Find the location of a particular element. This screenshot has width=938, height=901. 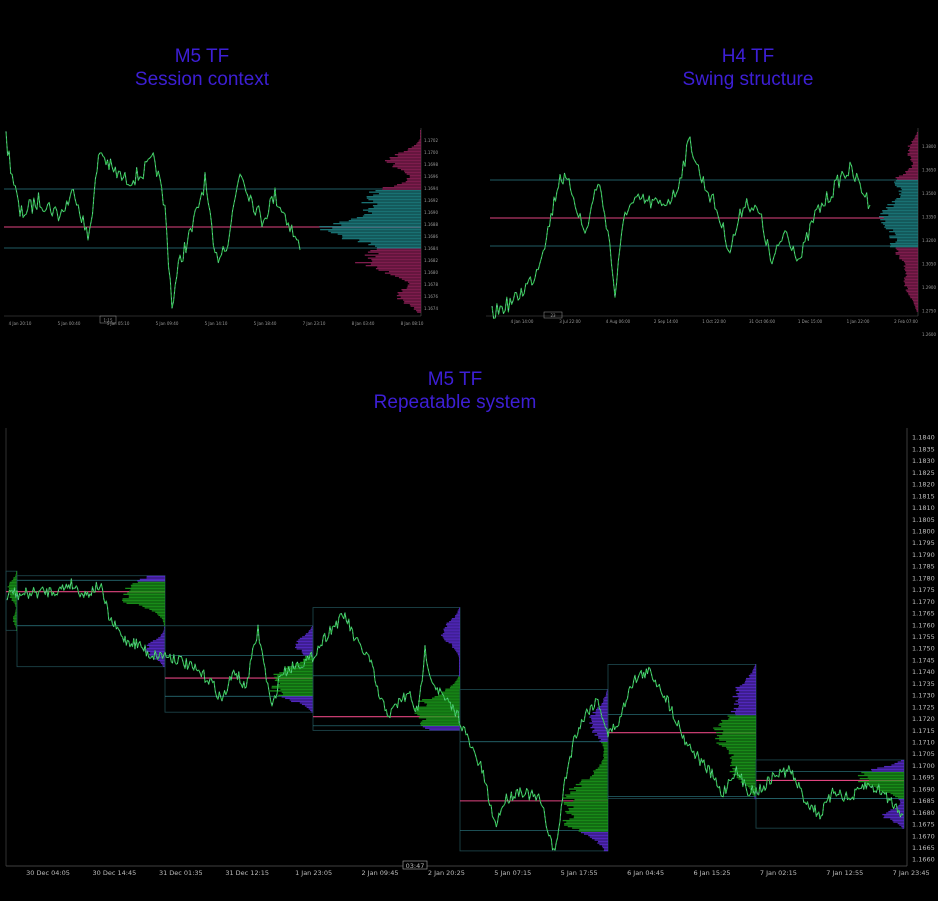

tr-price-line is located at coordinates (681, 227).